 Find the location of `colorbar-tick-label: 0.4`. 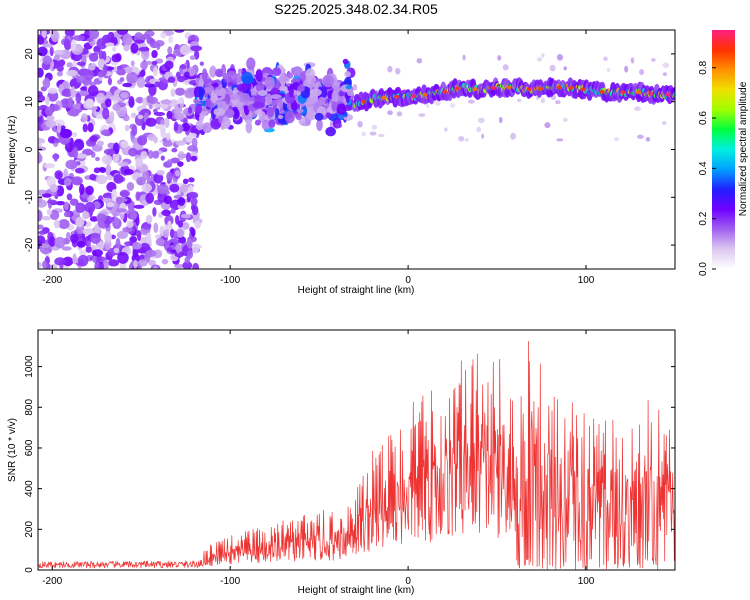

colorbar-tick-label: 0.4 is located at coordinates (703, 168).